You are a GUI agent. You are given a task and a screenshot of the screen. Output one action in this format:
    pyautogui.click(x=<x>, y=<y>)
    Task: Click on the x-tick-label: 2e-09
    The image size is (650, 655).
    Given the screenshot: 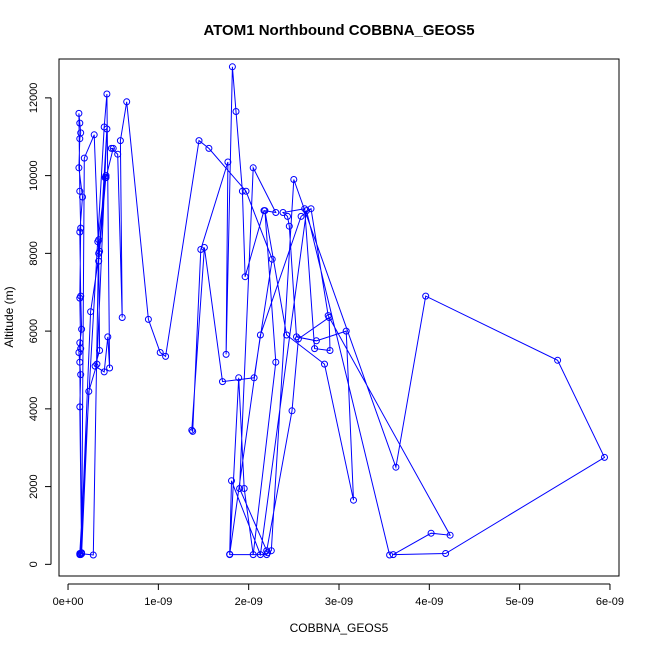 What is the action you would take?
    pyautogui.click(x=249, y=602)
    